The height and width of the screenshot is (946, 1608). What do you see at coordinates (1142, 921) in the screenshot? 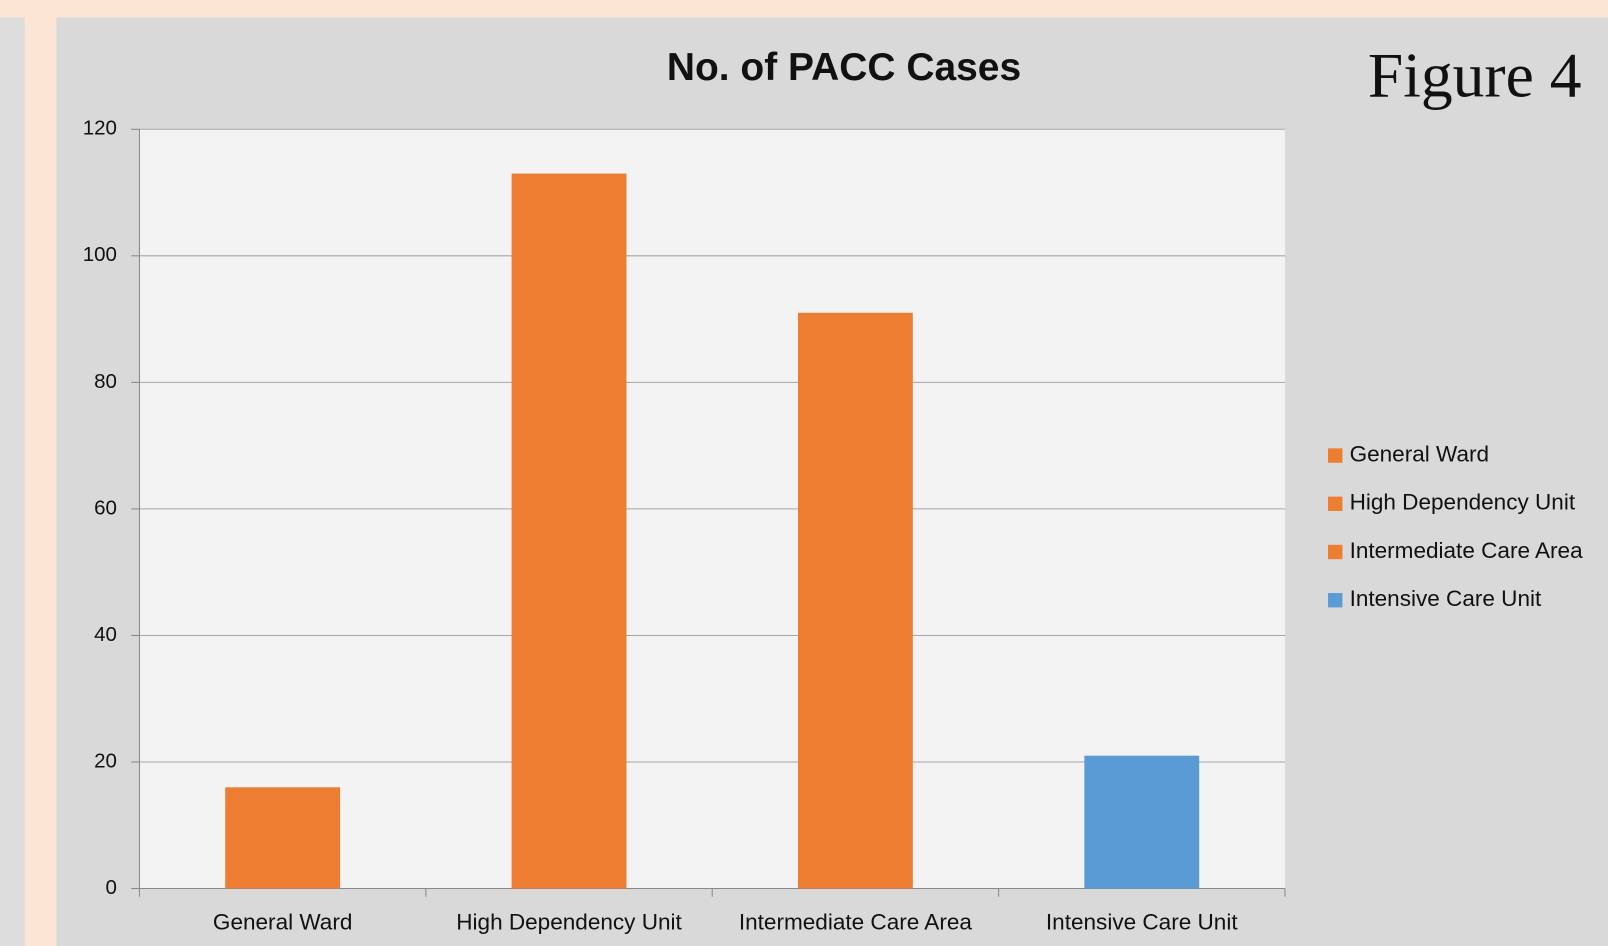
I see `x-tick-label: Intensive Care Unit` at bounding box center [1142, 921].